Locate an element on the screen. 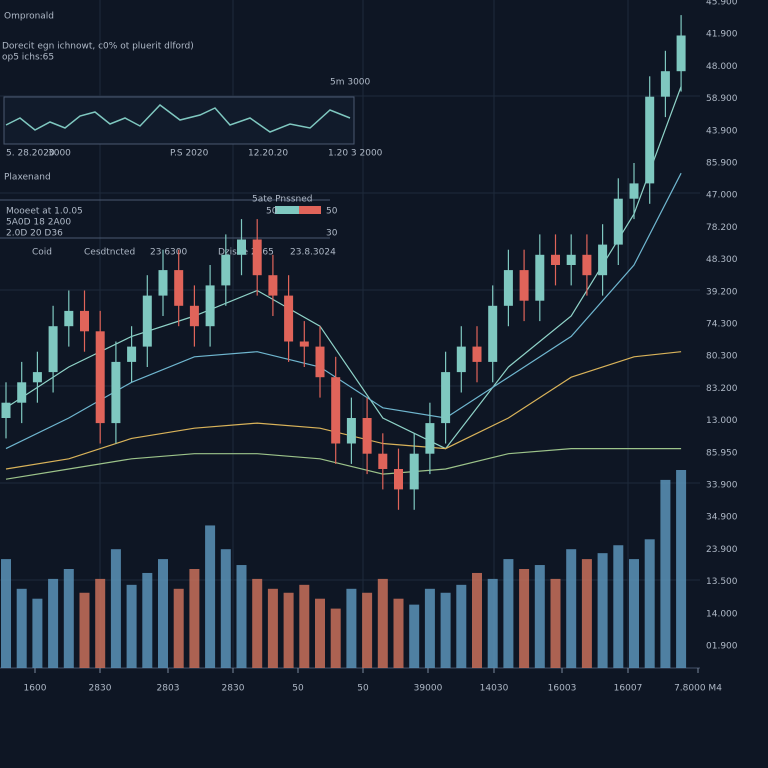 The width and height of the screenshot is (768, 768). y-tick-label: 13.500 is located at coordinates (722, 582).